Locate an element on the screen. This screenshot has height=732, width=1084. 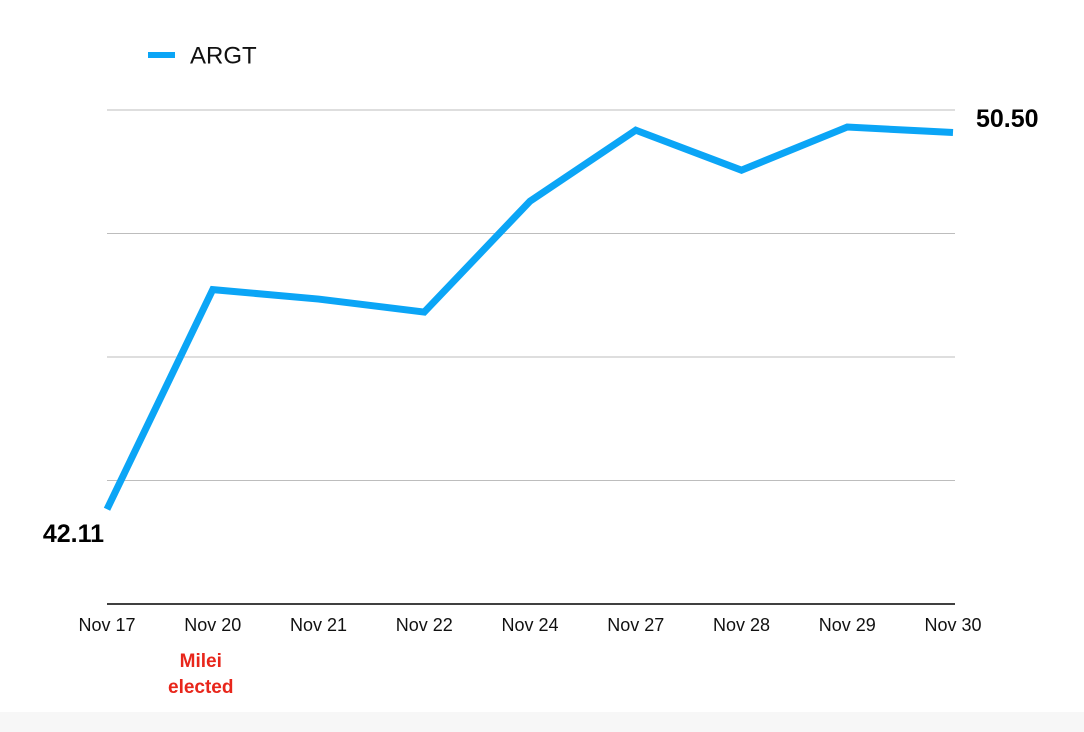
legend-label: ARGT is located at coordinates (223, 55).